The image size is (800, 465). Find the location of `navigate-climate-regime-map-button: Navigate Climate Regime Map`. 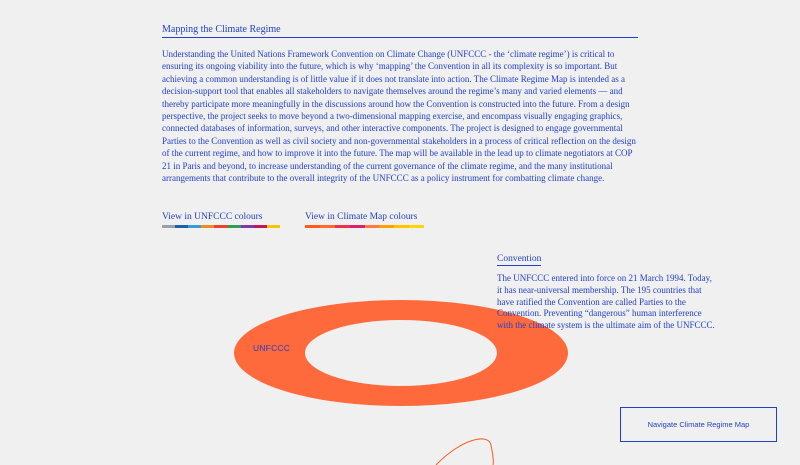

navigate-climate-regime-map-button: Navigate Climate Regime Map is located at coordinates (698, 424).